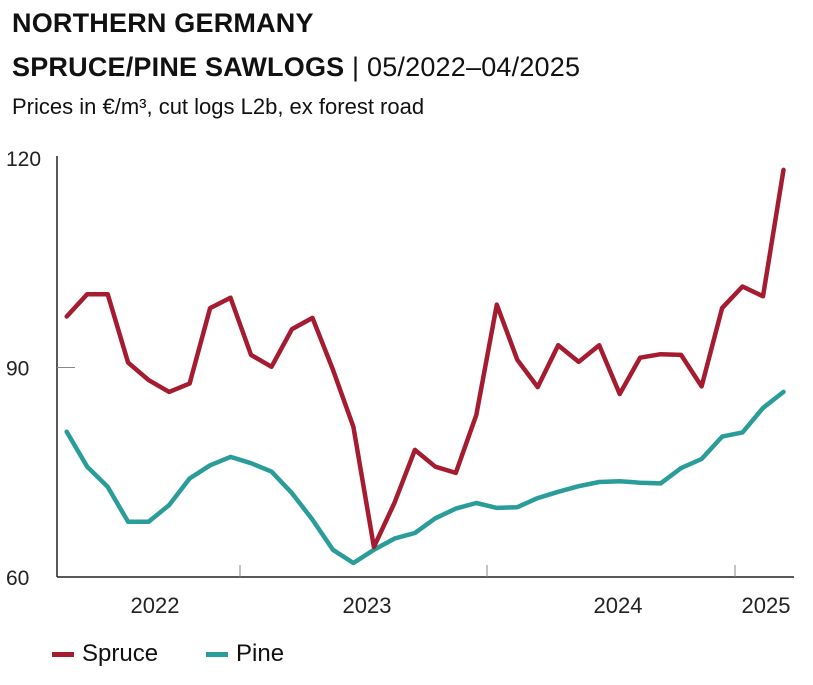  What do you see at coordinates (23, 159) in the screenshot?
I see `y-tick-label: 120` at bounding box center [23, 159].